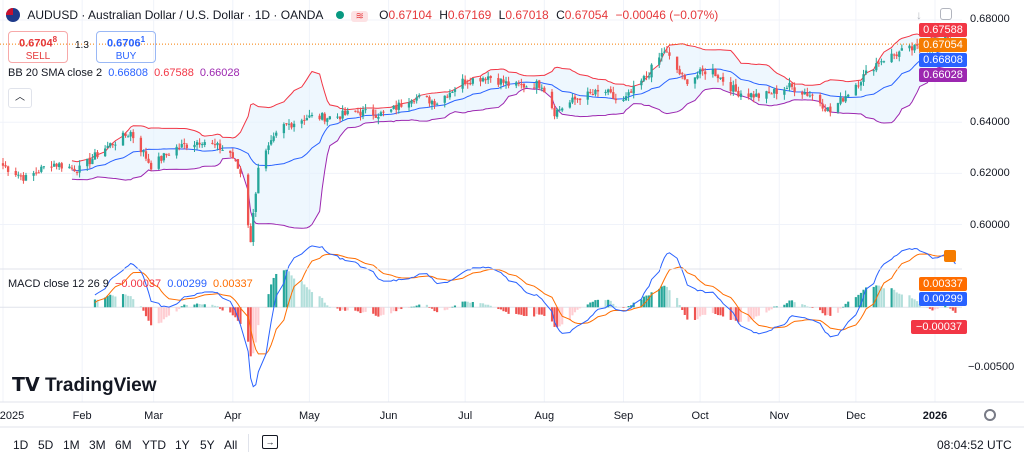  What do you see at coordinates (990, 19) in the screenshot?
I see `price-tick-label: 0.68000` at bounding box center [990, 19].